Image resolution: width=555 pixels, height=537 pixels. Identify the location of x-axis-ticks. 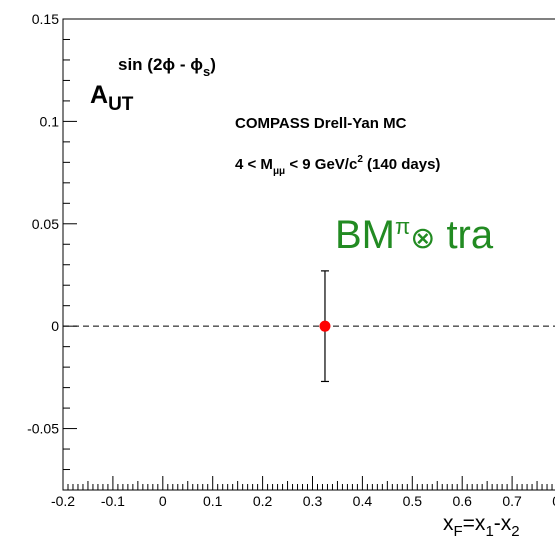
(307, 483).